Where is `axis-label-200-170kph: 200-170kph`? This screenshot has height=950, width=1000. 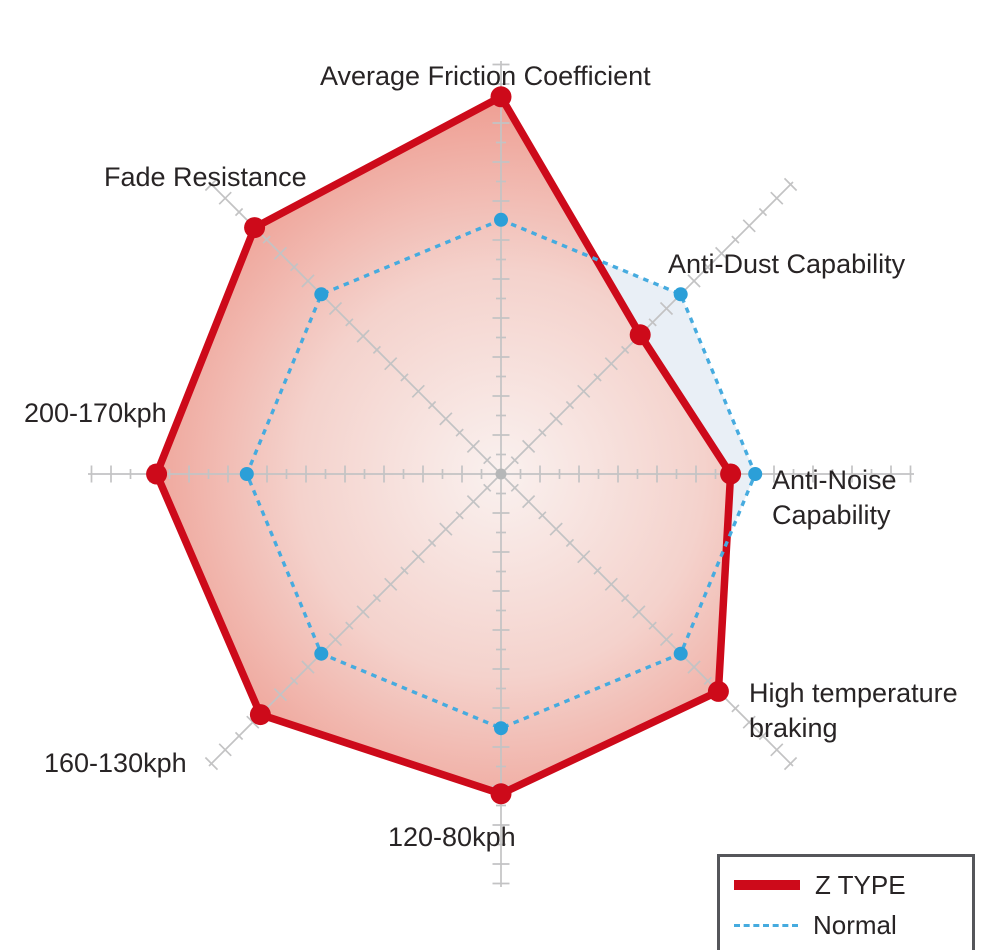 axis-label-200-170kph: 200-170kph is located at coordinates (95, 413).